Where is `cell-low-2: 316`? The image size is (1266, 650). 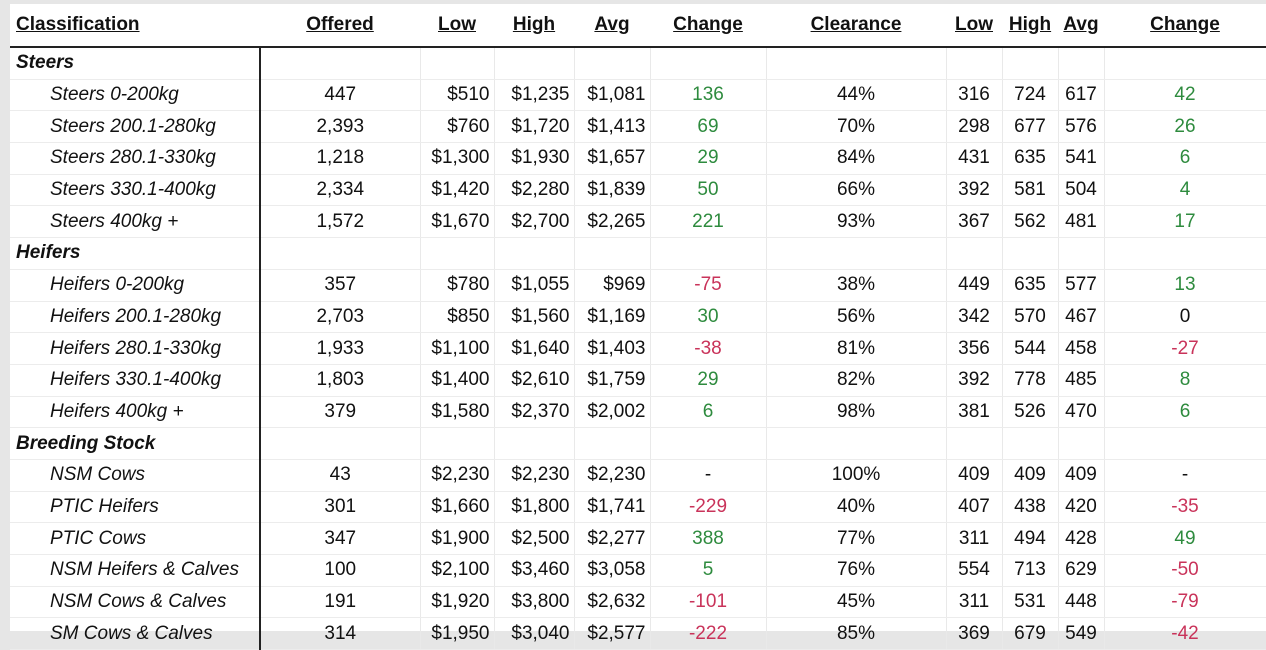
cell-low-2: 316 is located at coordinates (974, 95).